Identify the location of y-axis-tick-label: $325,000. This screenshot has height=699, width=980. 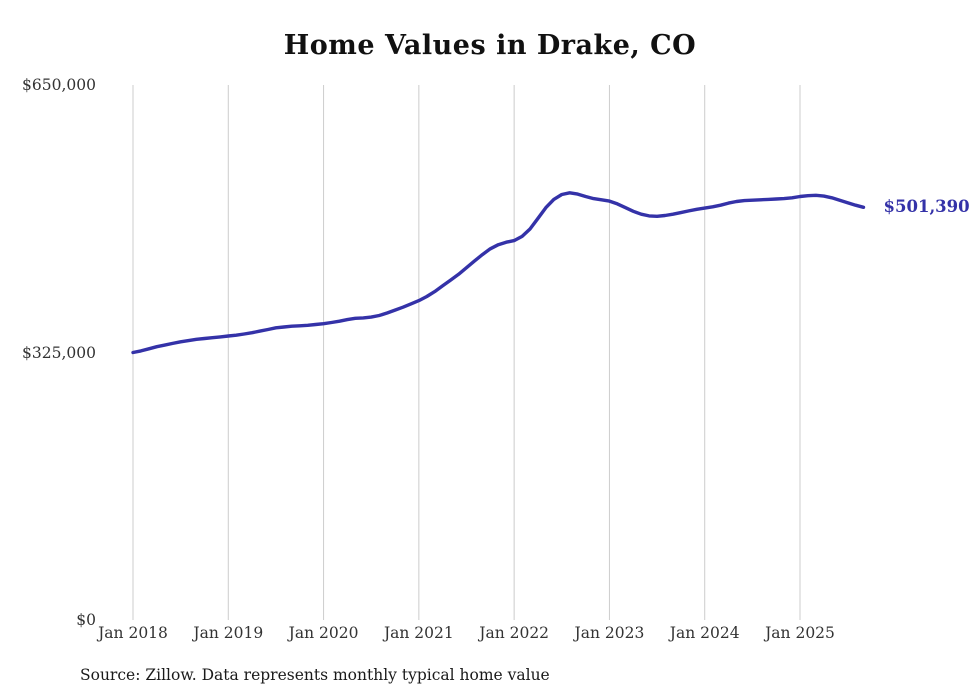
(59, 352).